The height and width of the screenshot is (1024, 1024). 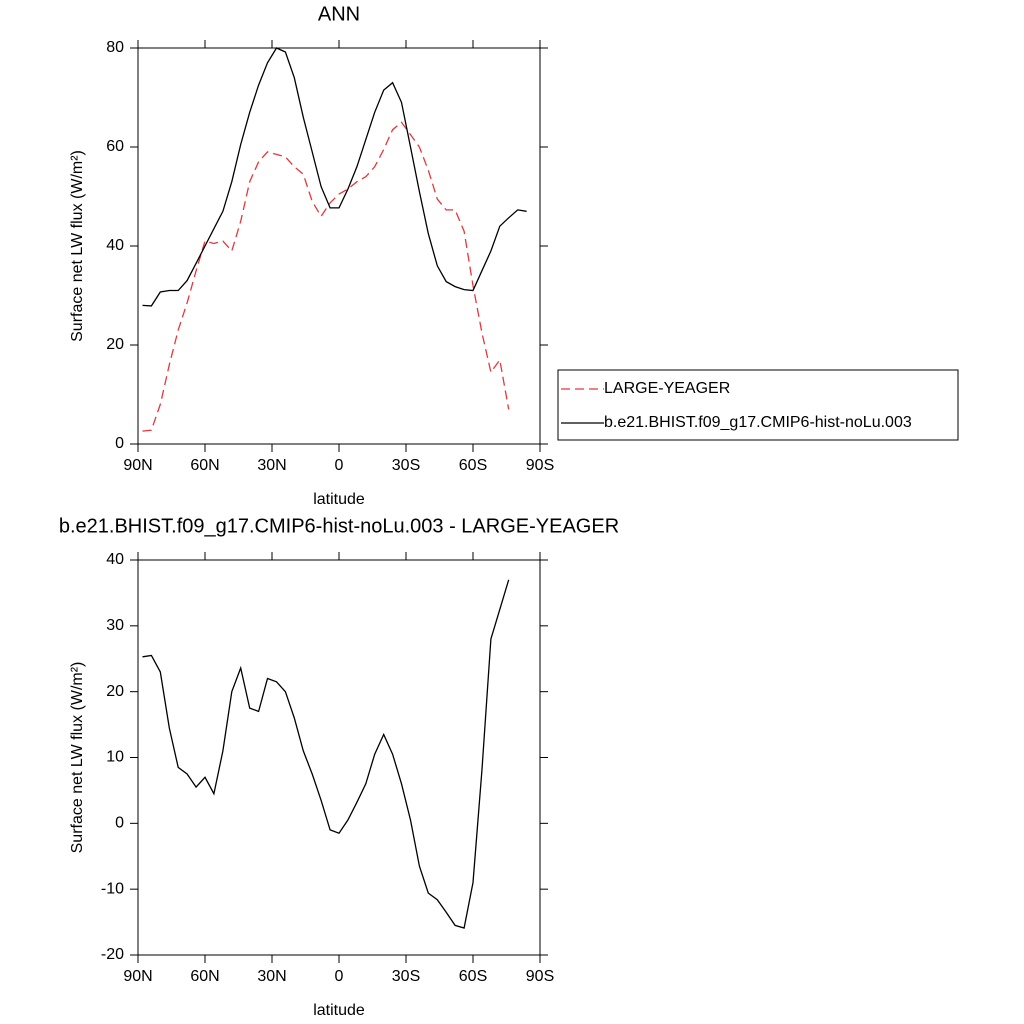 I want to click on y-tick-label: -10, so click(x=112, y=888).